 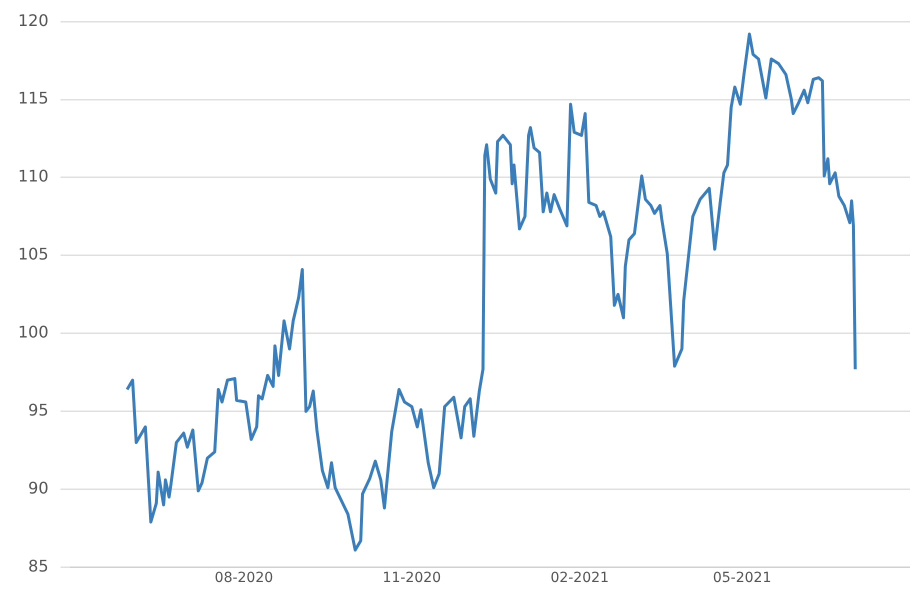 What do you see at coordinates (412, 578) in the screenshot?
I see `x-tick-label: 11-2020` at bounding box center [412, 578].